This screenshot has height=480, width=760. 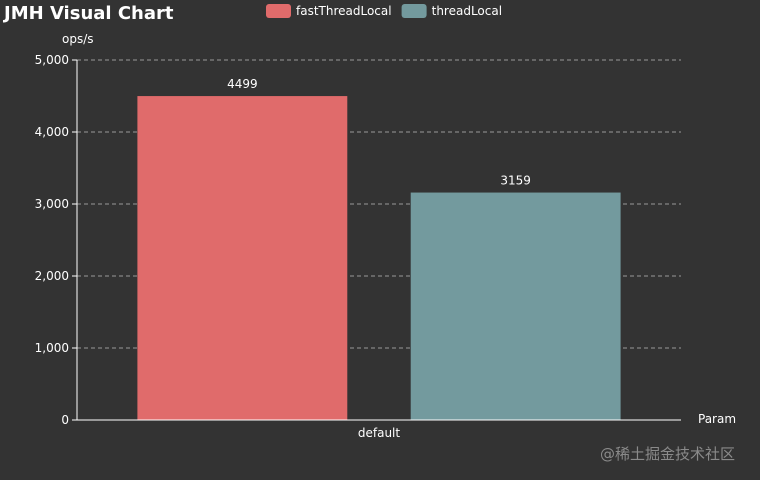 I want to click on x-tick-label: default, so click(x=379, y=433).